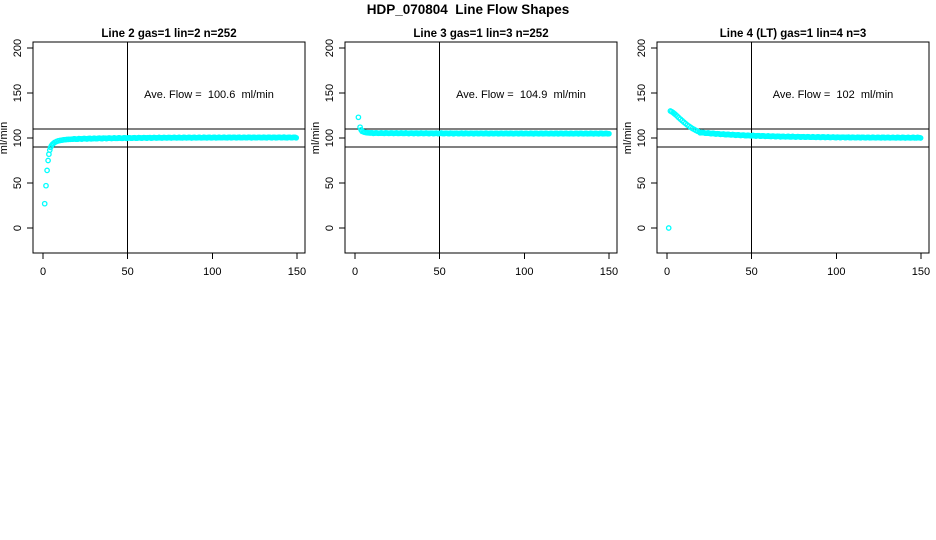 This screenshot has width=936, height=540. I want to click on panel-title: Line 3 gas=1 lin=3 n=252, so click(480, 34).